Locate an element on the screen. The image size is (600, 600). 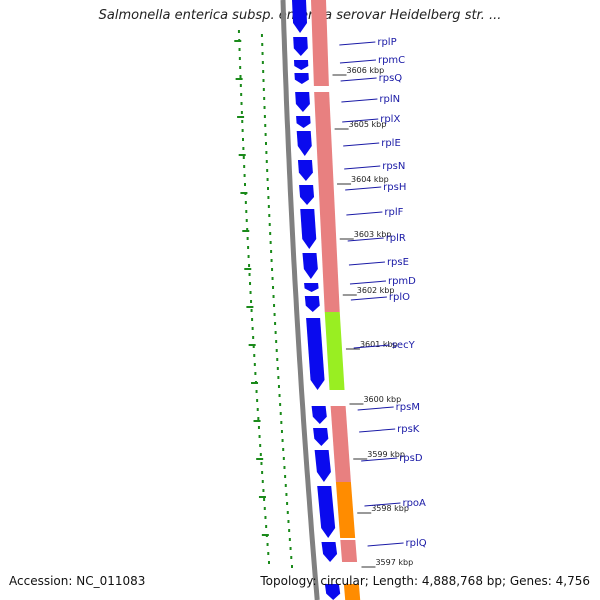
gene-label-secY: secY is located at coordinates (404, 345).